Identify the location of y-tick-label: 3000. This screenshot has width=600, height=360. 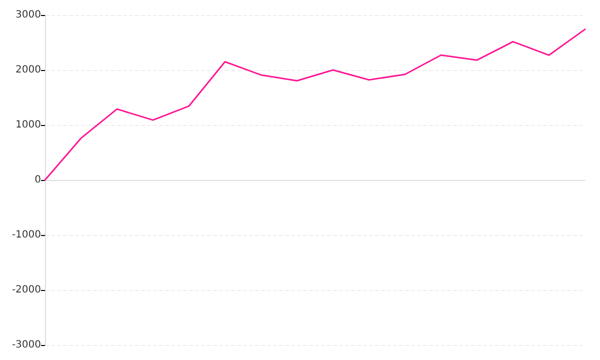
(28, 15).